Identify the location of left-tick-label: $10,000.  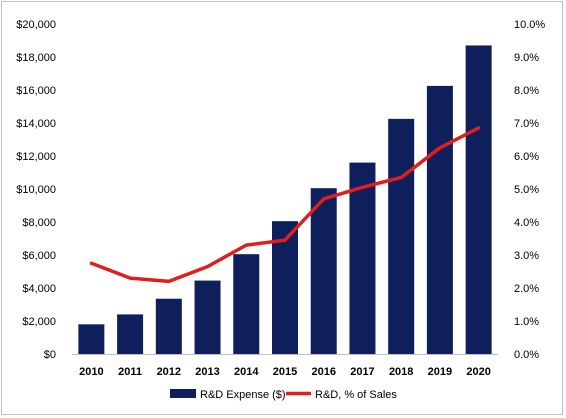
(36, 190).